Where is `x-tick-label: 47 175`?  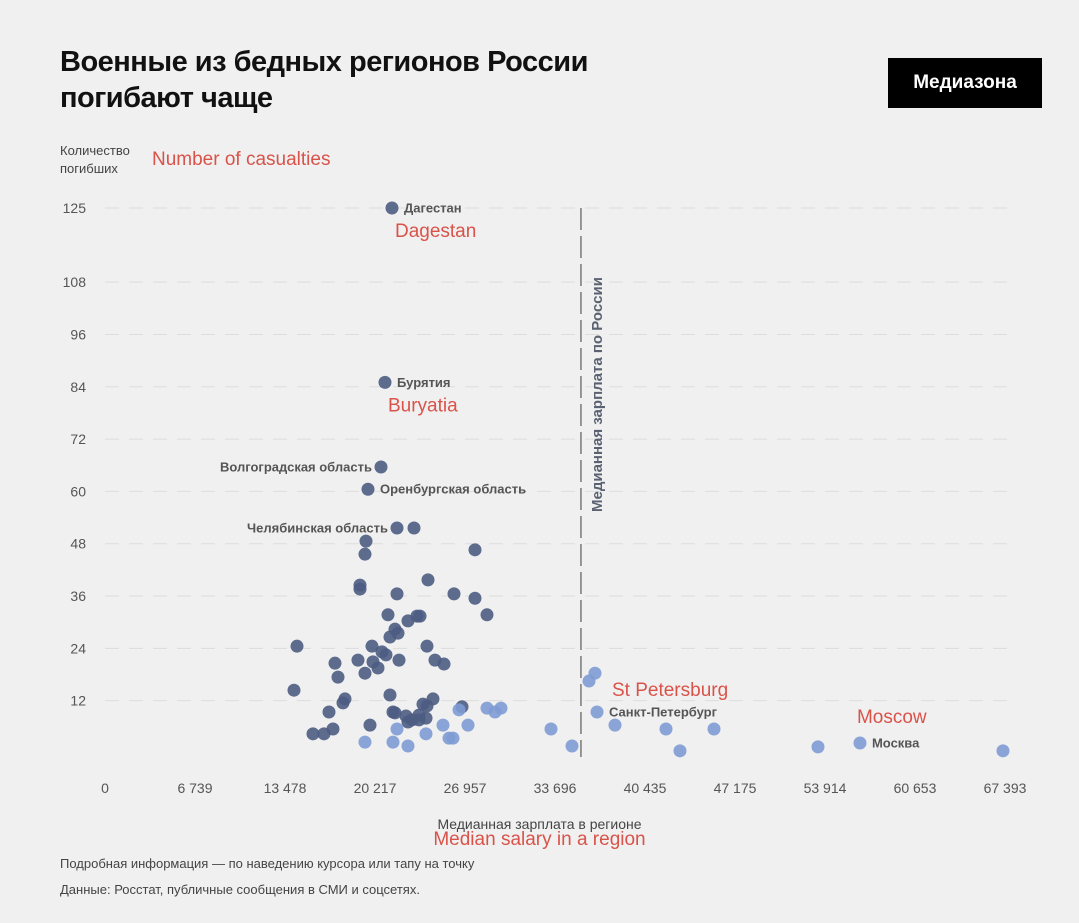 x-tick-label: 47 175 is located at coordinates (735, 788).